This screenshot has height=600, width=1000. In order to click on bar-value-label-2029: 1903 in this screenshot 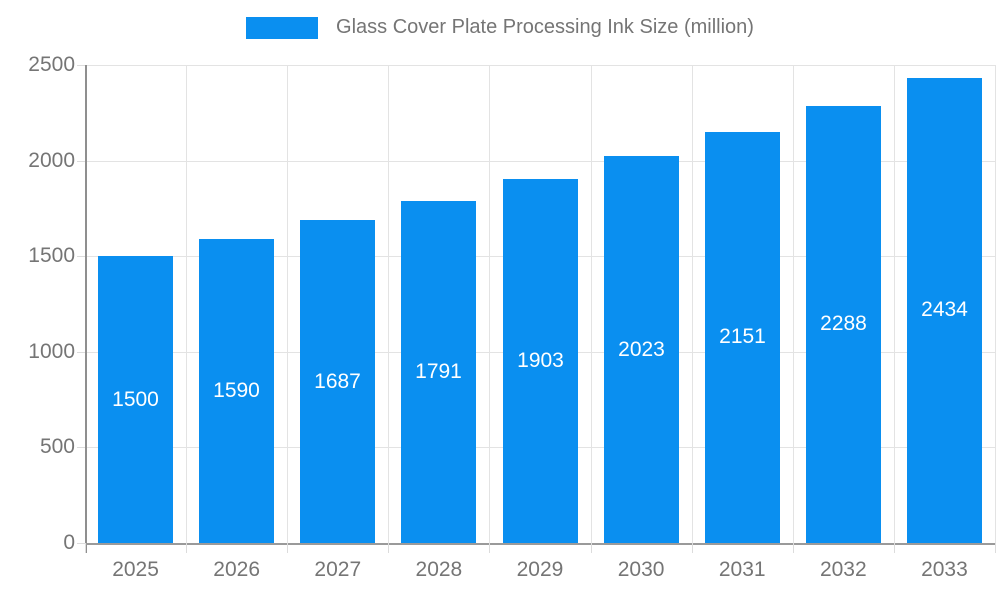, I will do `click(540, 361)`.